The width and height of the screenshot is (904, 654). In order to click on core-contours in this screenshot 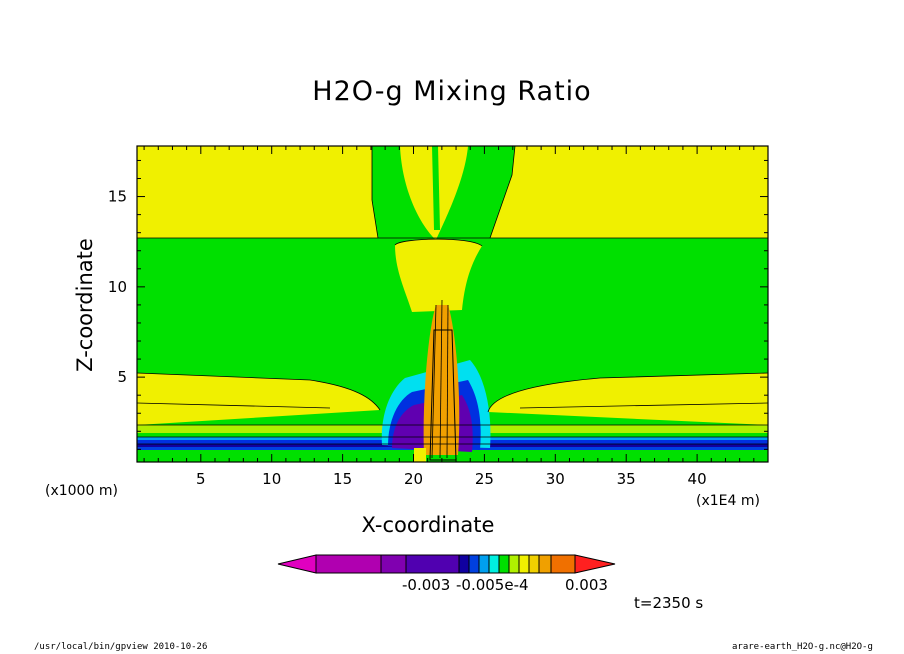, I will do `click(443, 395)`.